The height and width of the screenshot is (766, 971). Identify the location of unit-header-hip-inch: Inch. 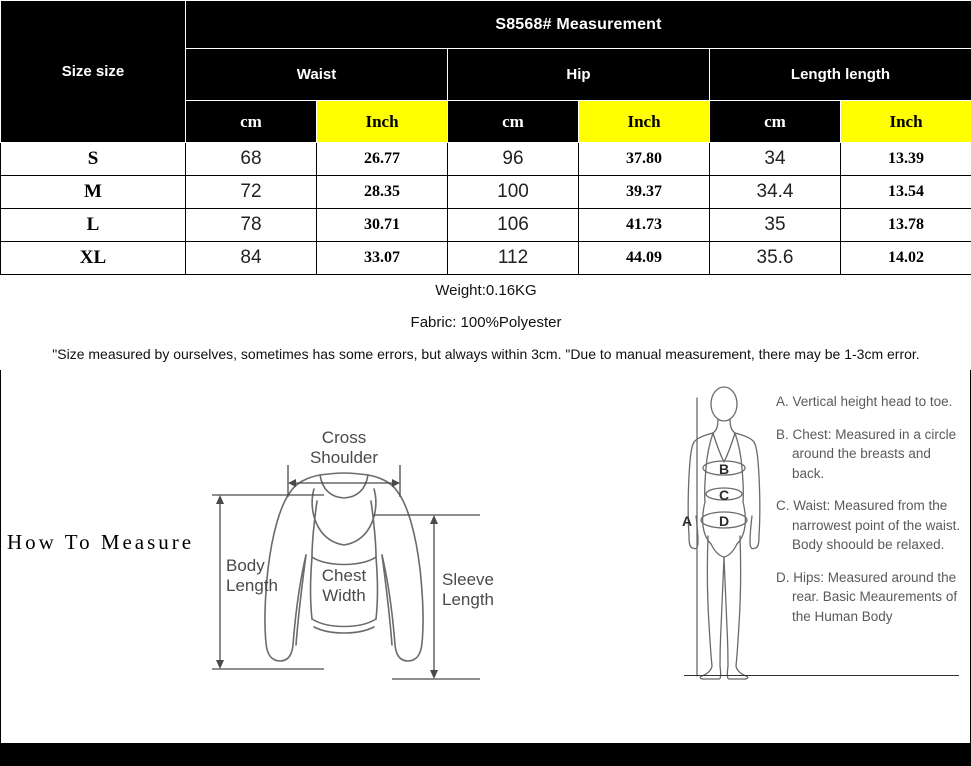
(644, 121).